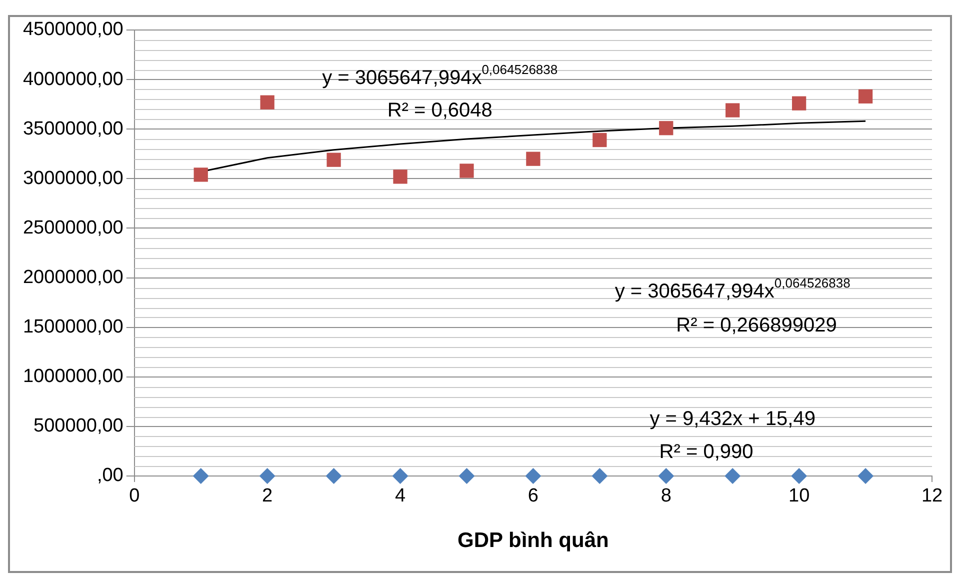 This screenshot has width=962, height=578. I want to click on y-tick-label: 4500000,00, so click(73, 29).